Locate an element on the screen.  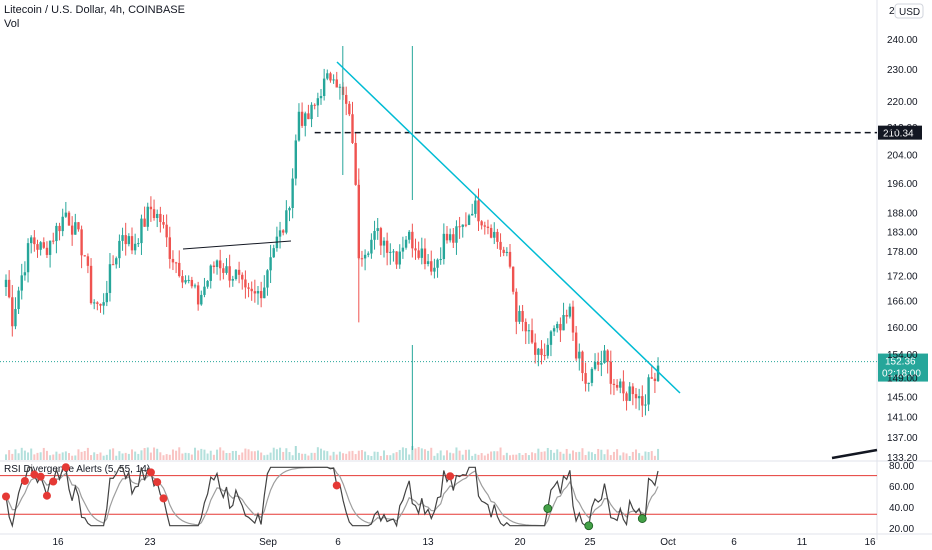
currency-button is located at coordinates (909, 11).